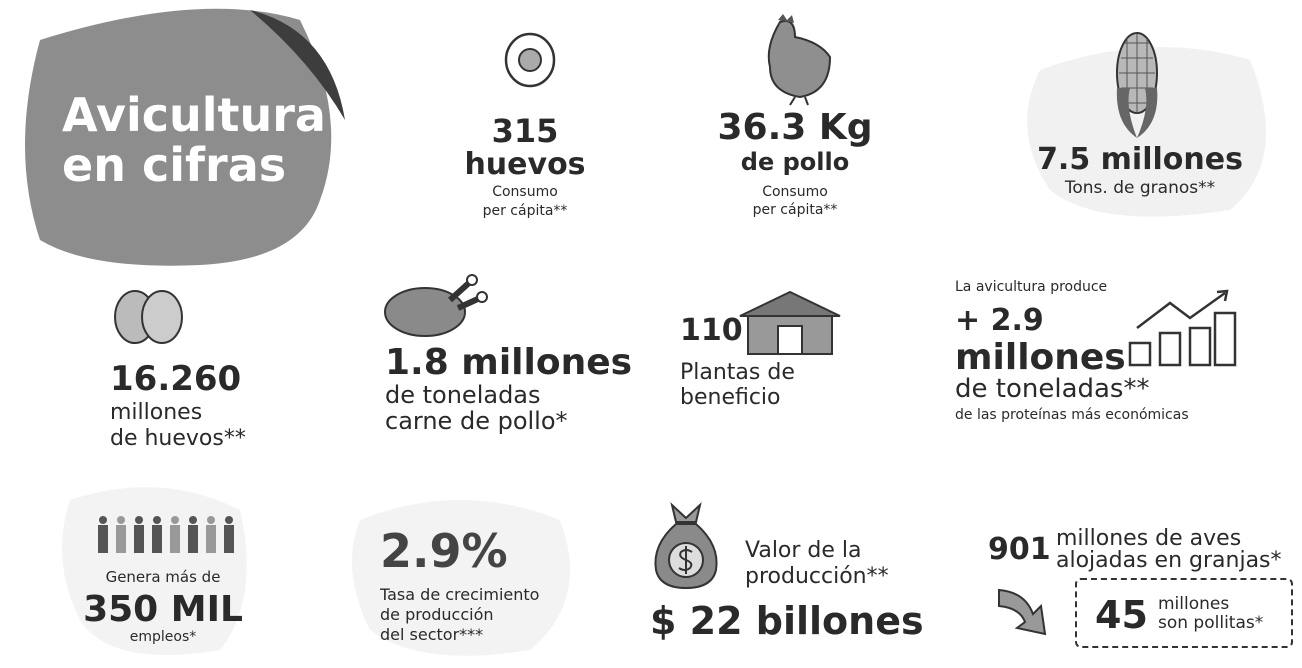  I want to click on stat-number: 7.5 millones, so click(1140, 159).